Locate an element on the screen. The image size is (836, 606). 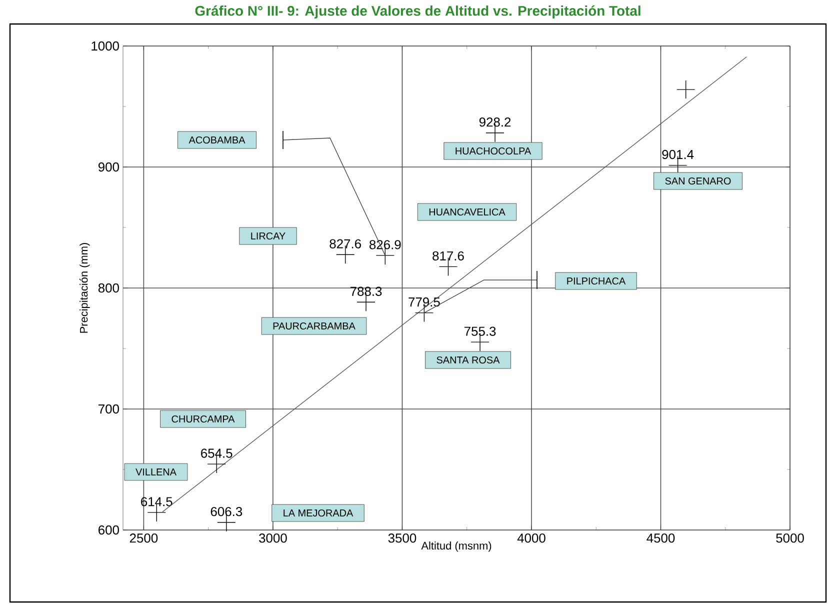
point is located at coordinates (686, 89).